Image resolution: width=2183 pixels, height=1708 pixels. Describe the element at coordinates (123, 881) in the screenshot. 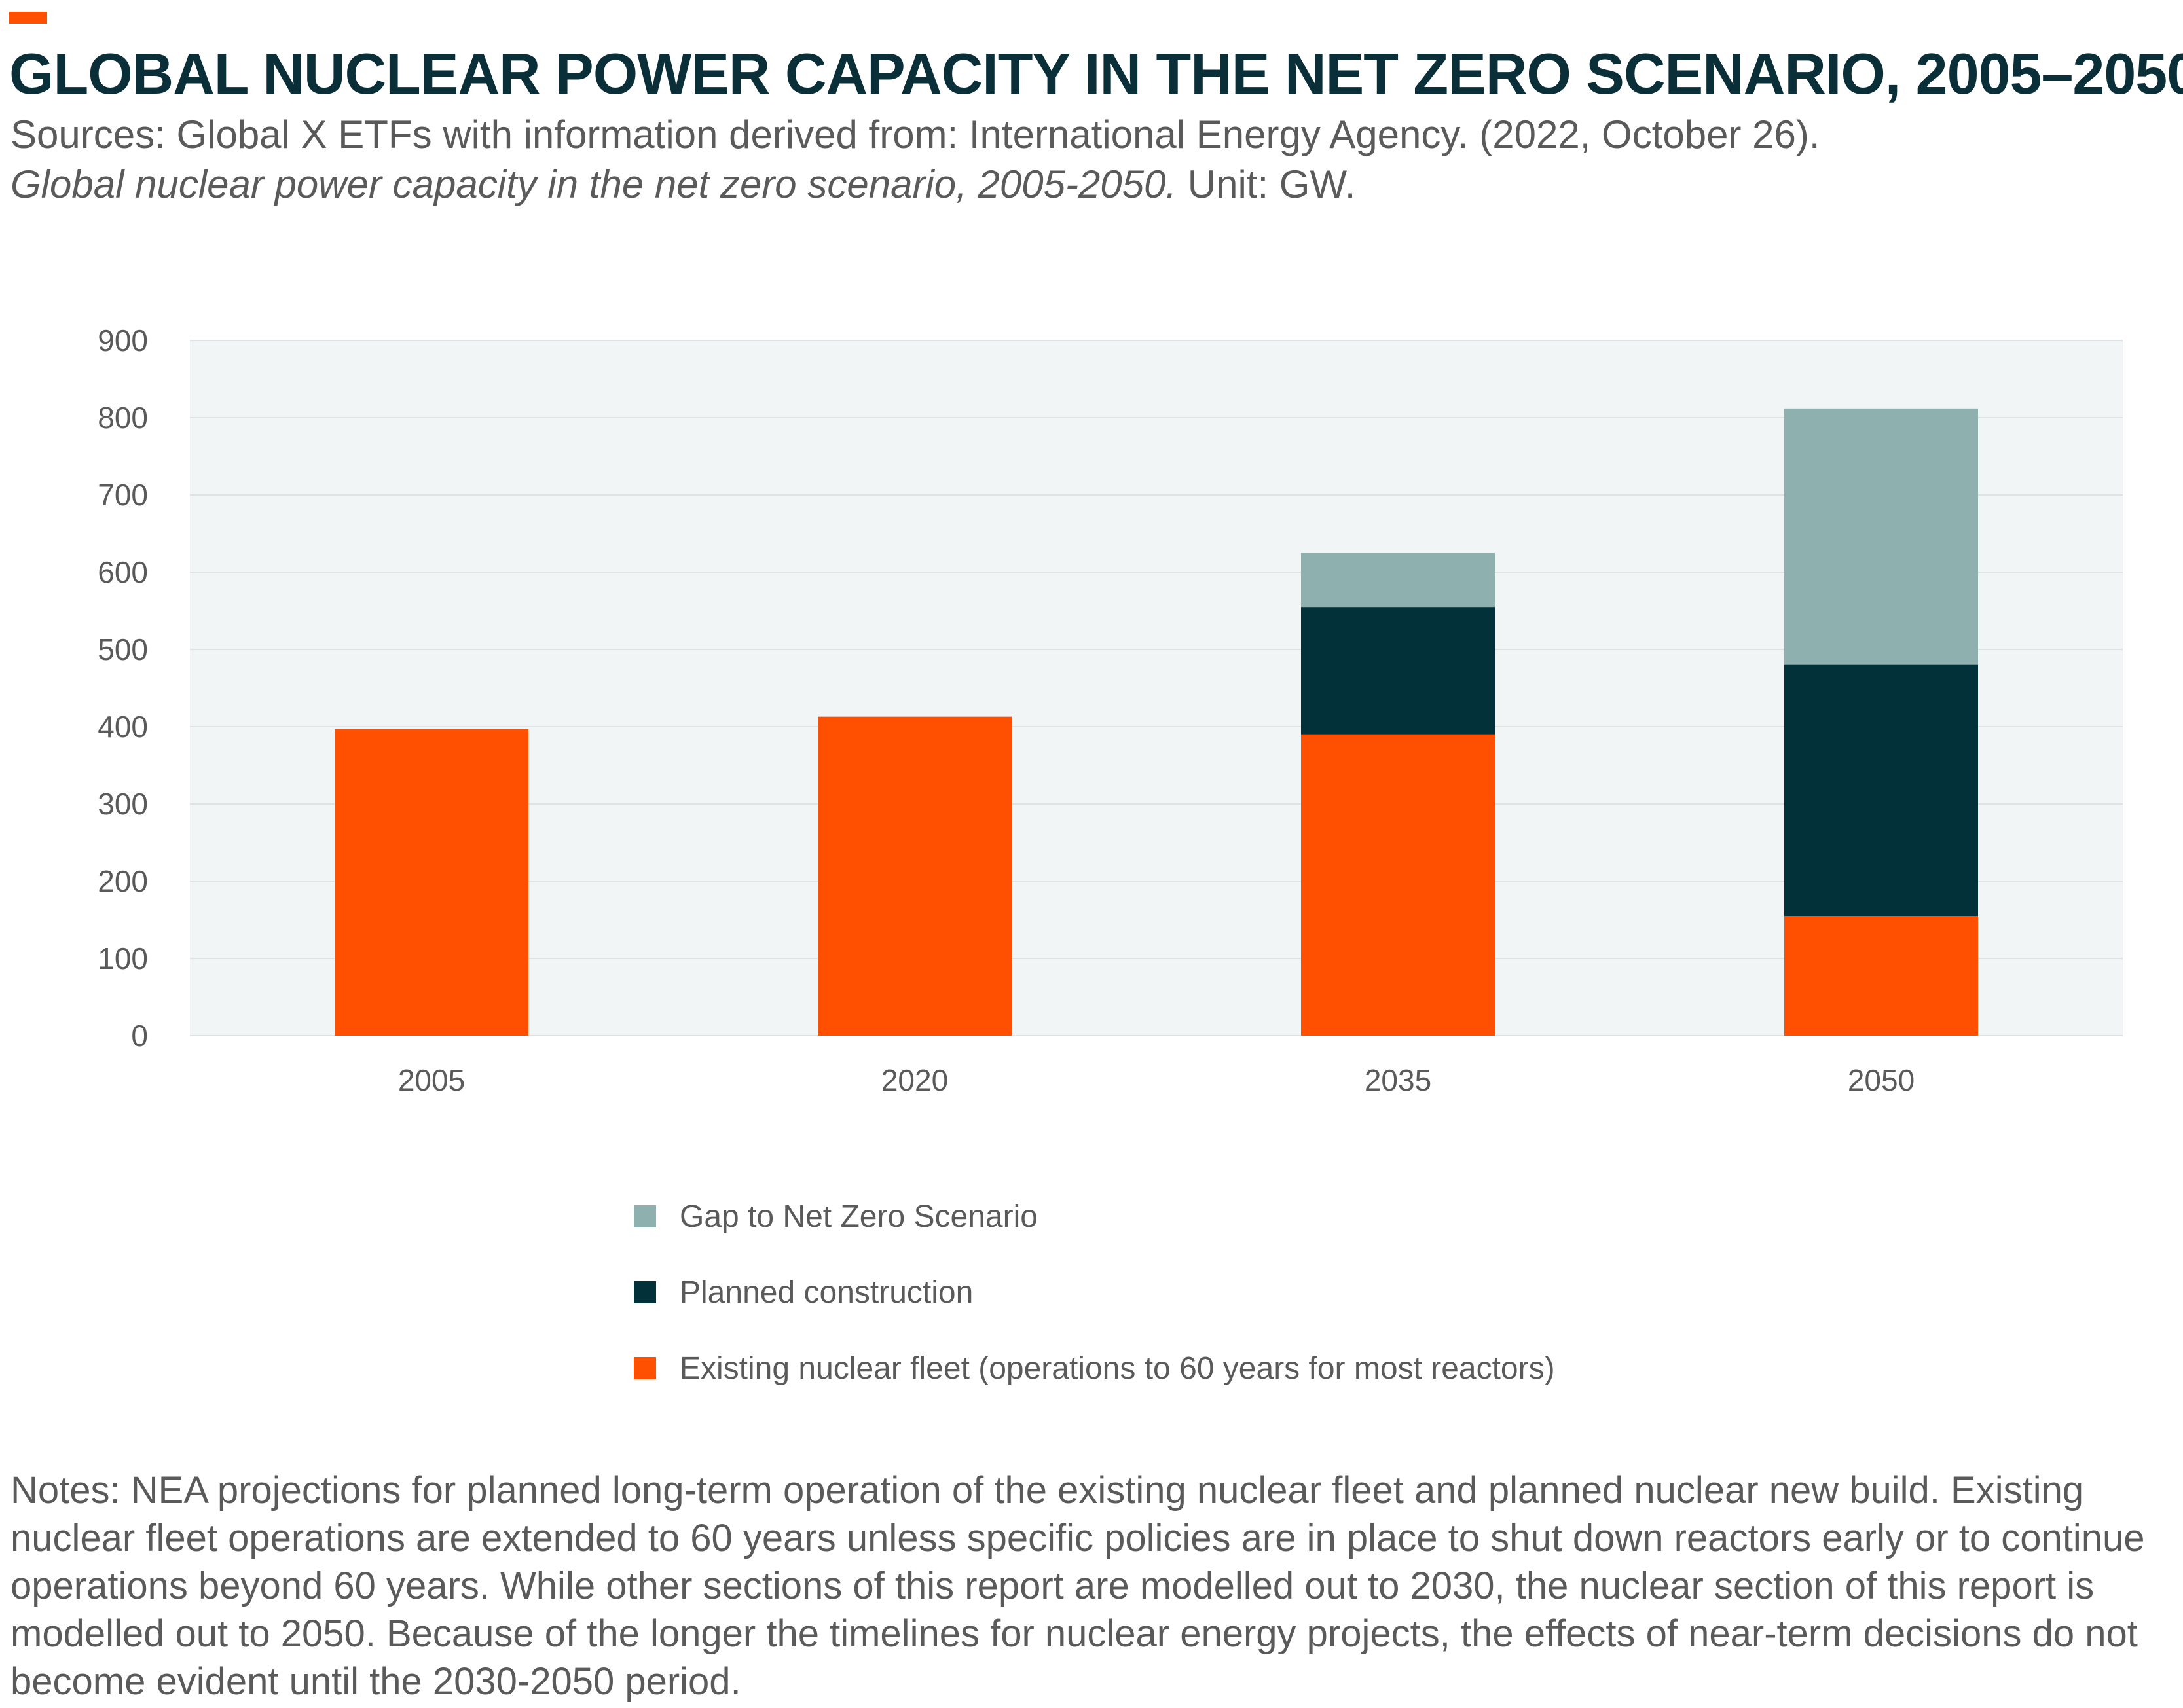

I see `y-tick-label: 200` at that location.